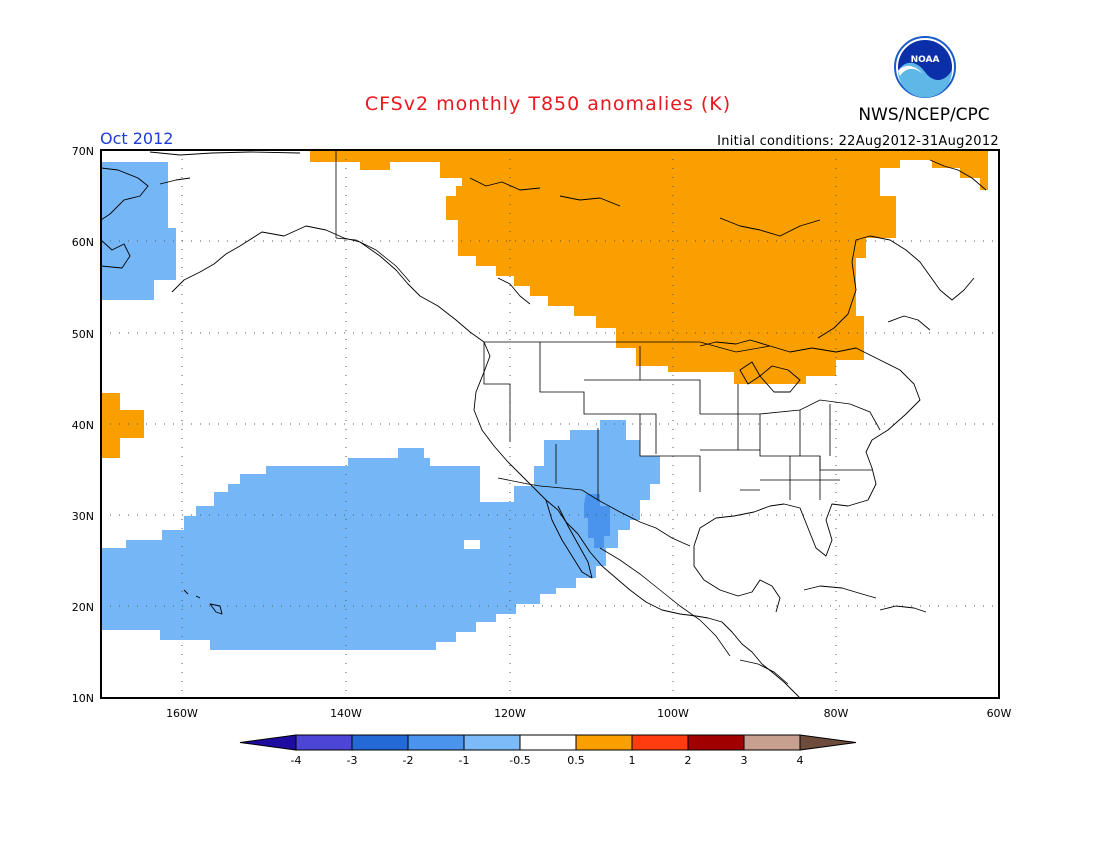  What do you see at coordinates (182, 713) in the screenshot?
I see `lon-label-160w: 160W` at bounding box center [182, 713].